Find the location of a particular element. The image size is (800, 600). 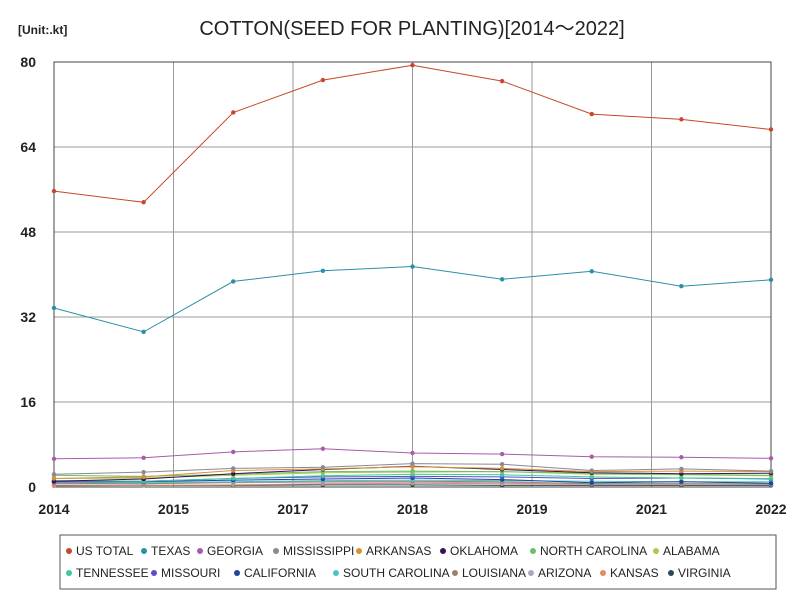

legend-label: LOUISIANA is located at coordinates (494, 573).